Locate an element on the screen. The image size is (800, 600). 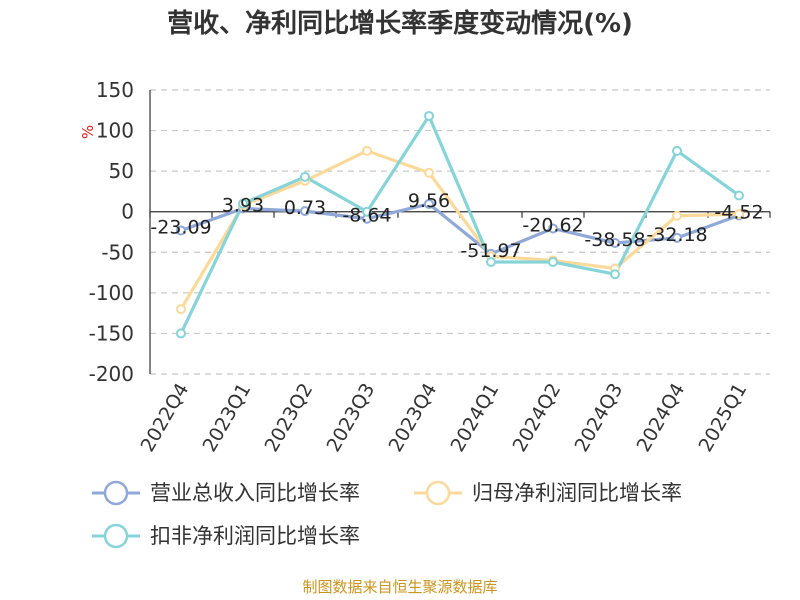
data-source-note: 制图数据来自恒生聚源数据库 is located at coordinates (399, 587).